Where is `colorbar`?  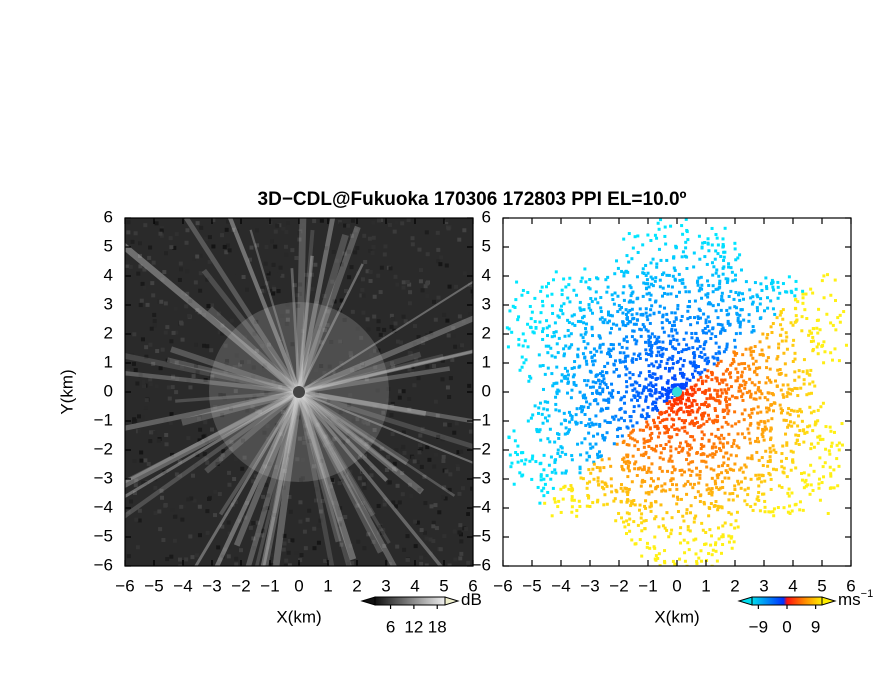 colorbar is located at coordinates (787, 601).